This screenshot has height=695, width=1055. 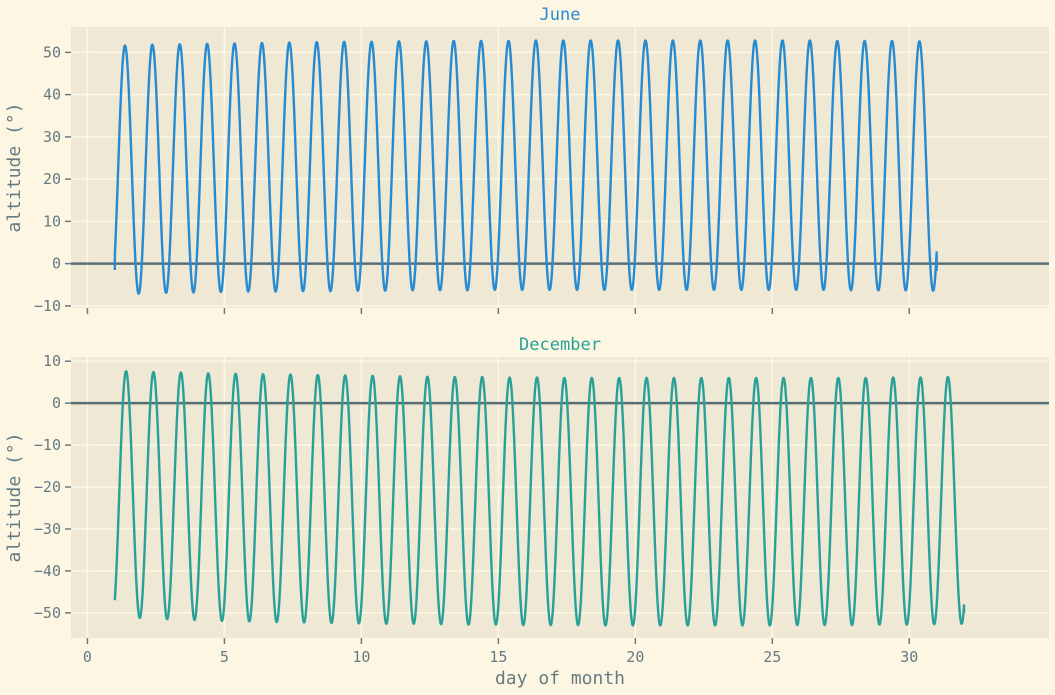 What do you see at coordinates (498, 657) in the screenshot?
I see `x-tick-label: 15` at bounding box center [498, 657].